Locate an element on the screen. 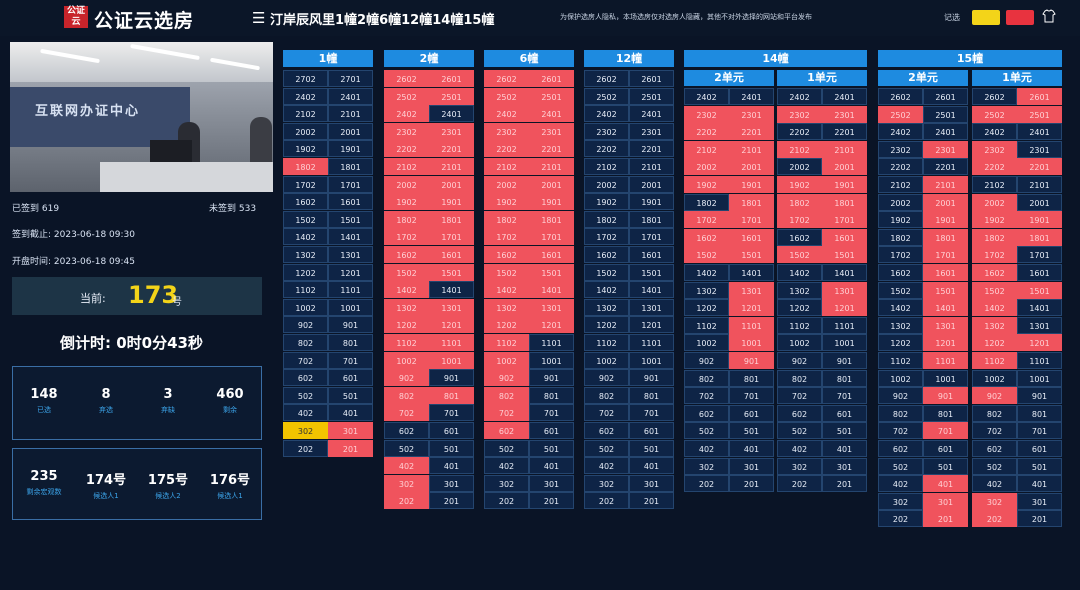 The image size is (1080, 590). unit-cell: 2702 is located at coordinates (305, 78).